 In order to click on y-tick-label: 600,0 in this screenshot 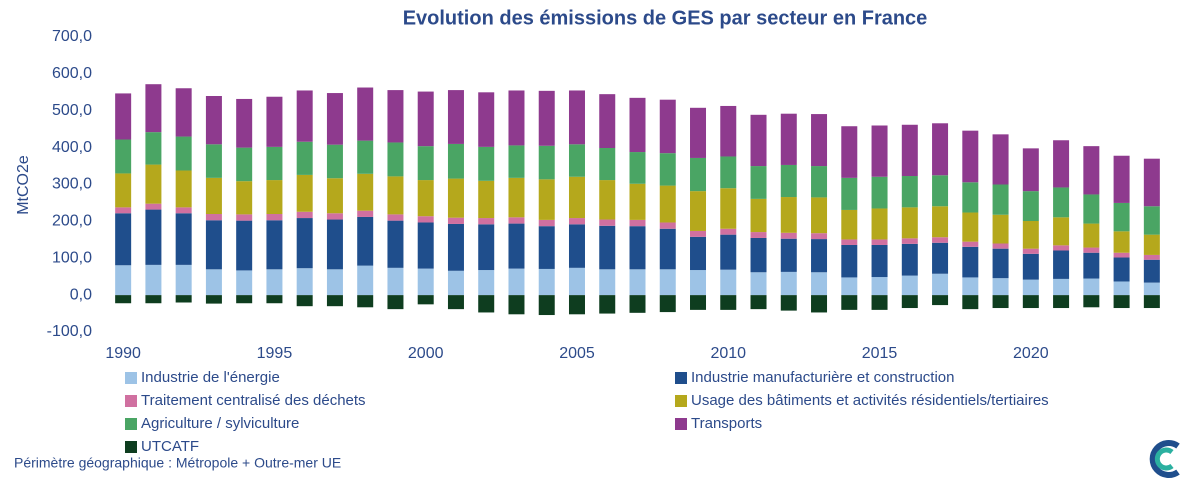, I will do `click(72, 73)`.